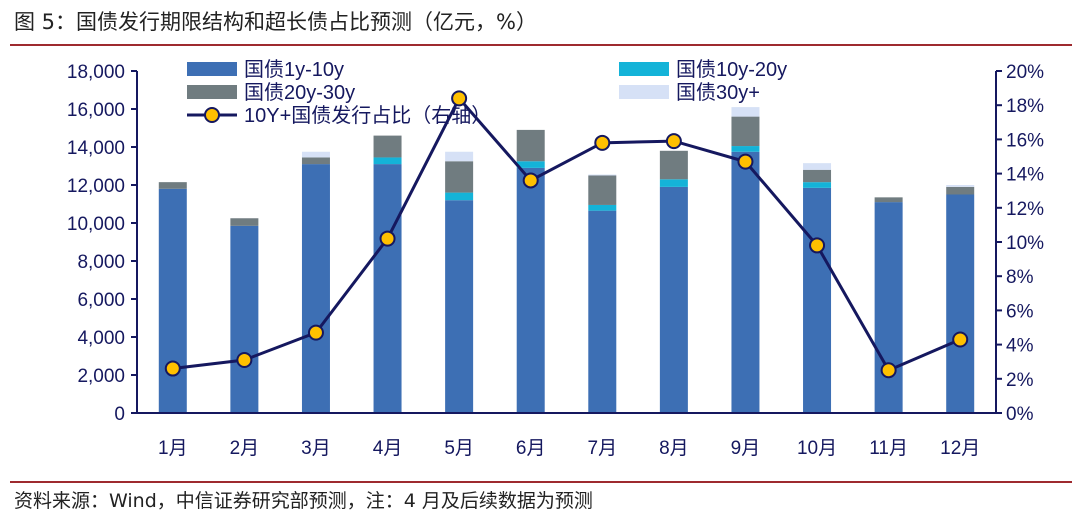 This screenshot has height=524, width=1080. What do you see at coordinates (1025, 72) in the screenshot?
I see `y-right-tick-label: 20%` at bounding box center [1025, 72].